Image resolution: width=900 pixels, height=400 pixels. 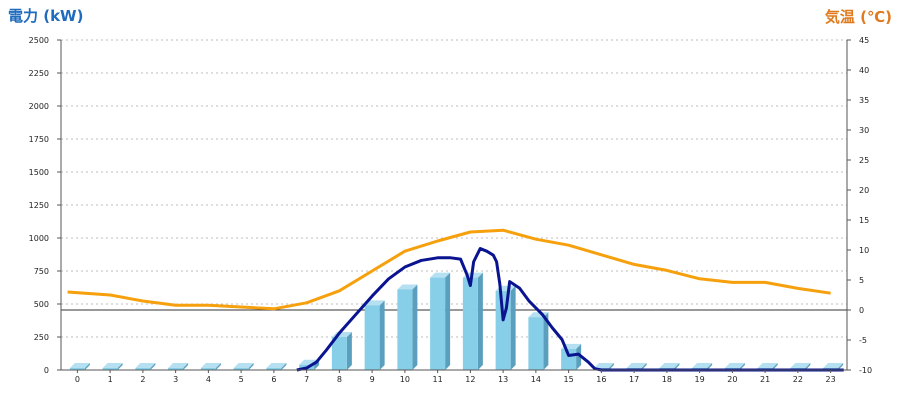 I want to click on x-tick-label: 12, so click(x=470, y=379).